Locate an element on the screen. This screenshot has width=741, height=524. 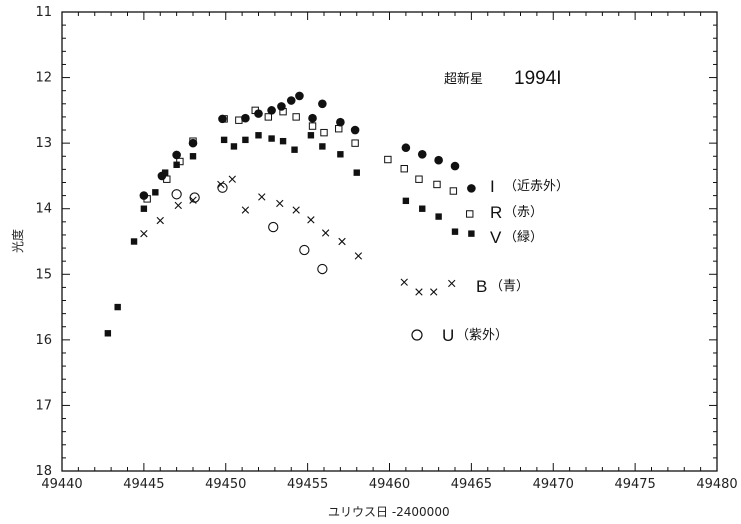
x-tick-label: 49480 is located at coordinates (716, 484).